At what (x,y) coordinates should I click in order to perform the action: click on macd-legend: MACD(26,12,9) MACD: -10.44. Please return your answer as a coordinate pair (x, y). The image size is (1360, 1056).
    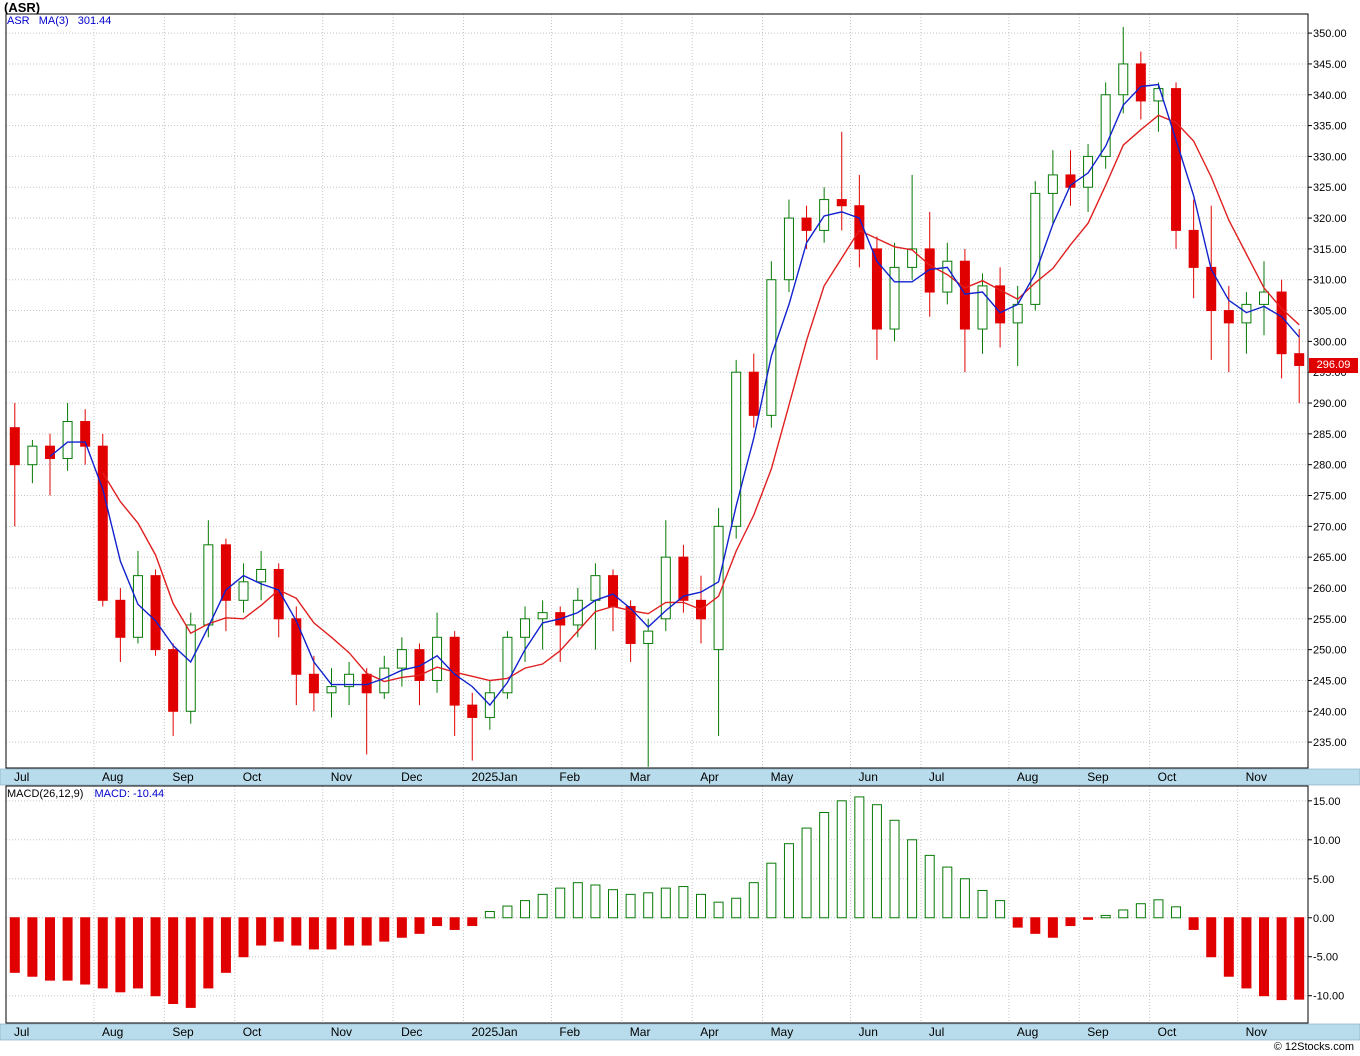
    Looking at the image, I should click on (85, 794).